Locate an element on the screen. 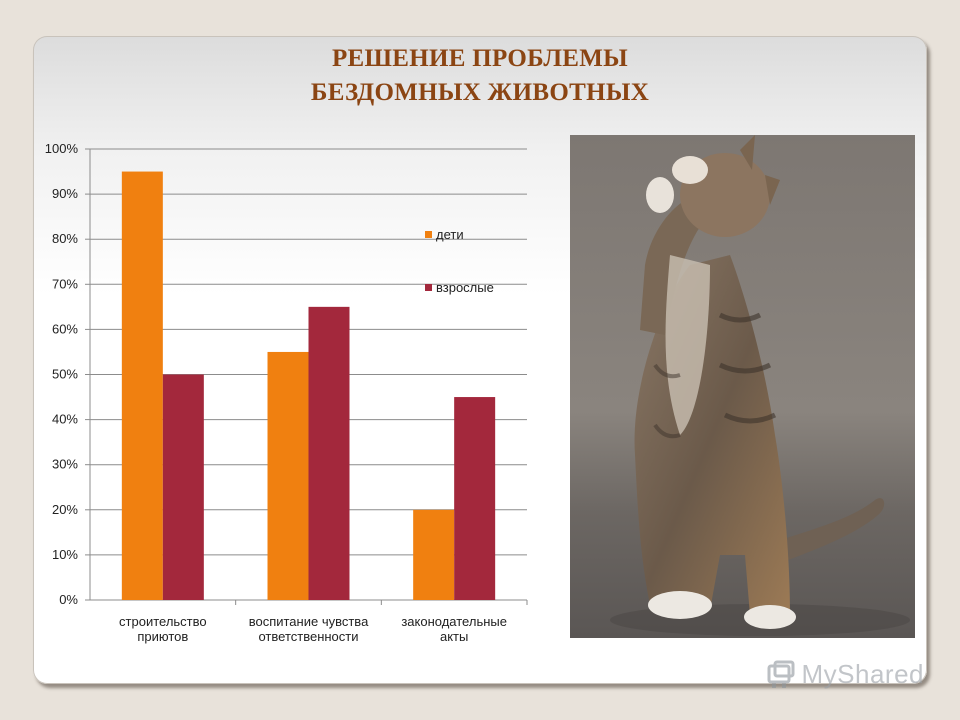  y-tick-label: 30% is located at coordinates (65, 464).